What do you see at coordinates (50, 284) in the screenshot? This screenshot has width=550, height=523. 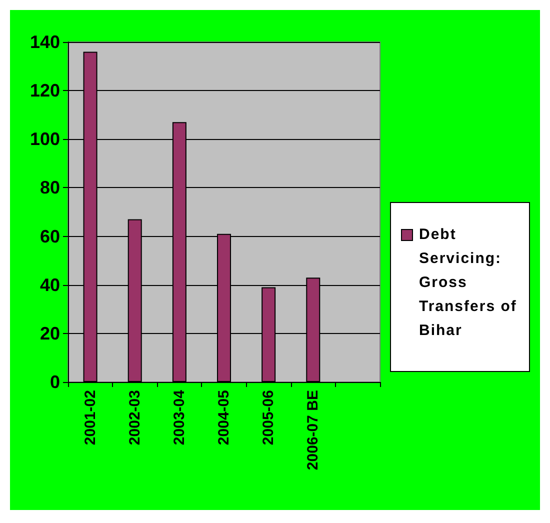 I see `y-tick-label: 40` at bounding box center [50, 284].